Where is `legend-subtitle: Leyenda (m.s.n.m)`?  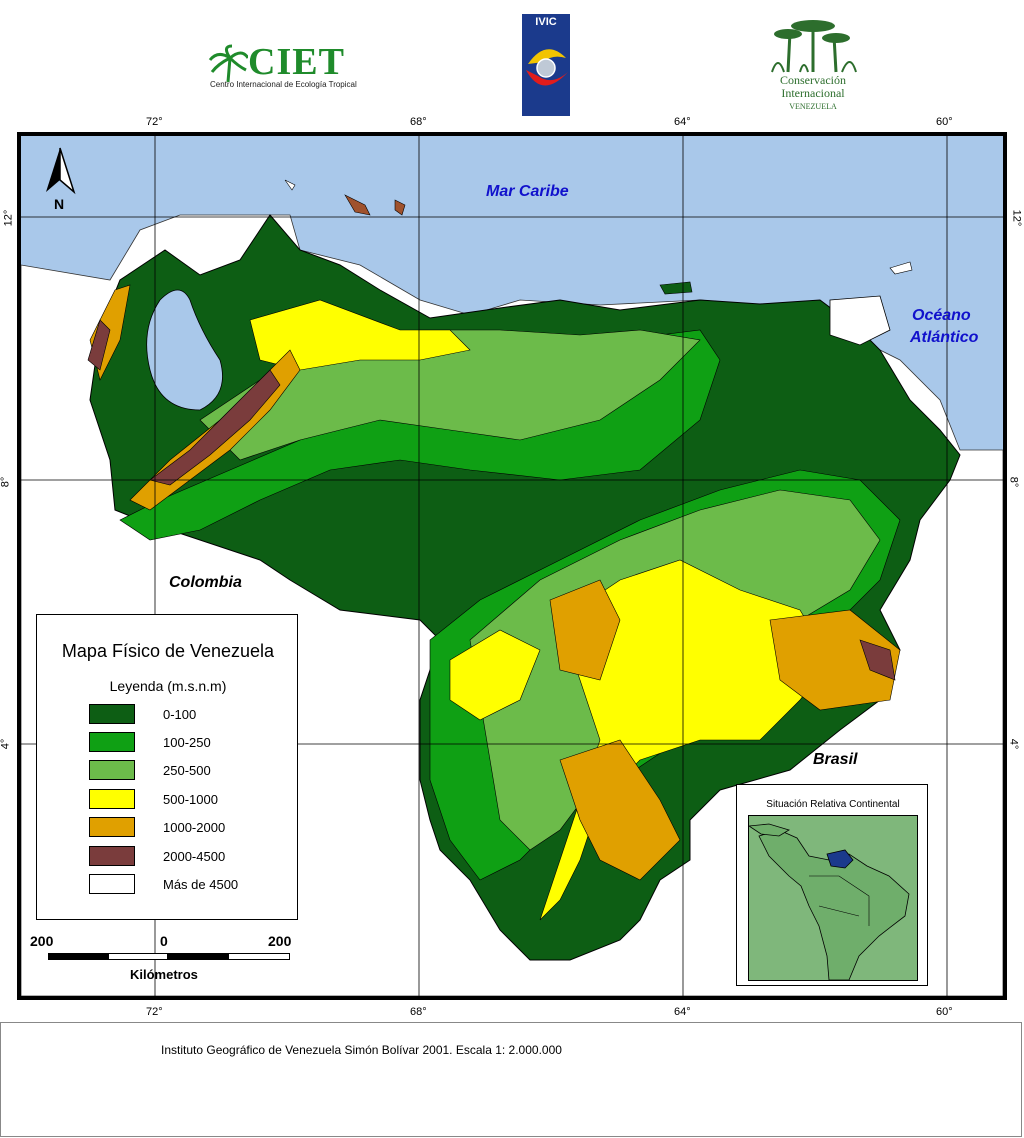
legend-subtitle: Leyenda (m.s.n.m) is located at coordinates (168, 686).